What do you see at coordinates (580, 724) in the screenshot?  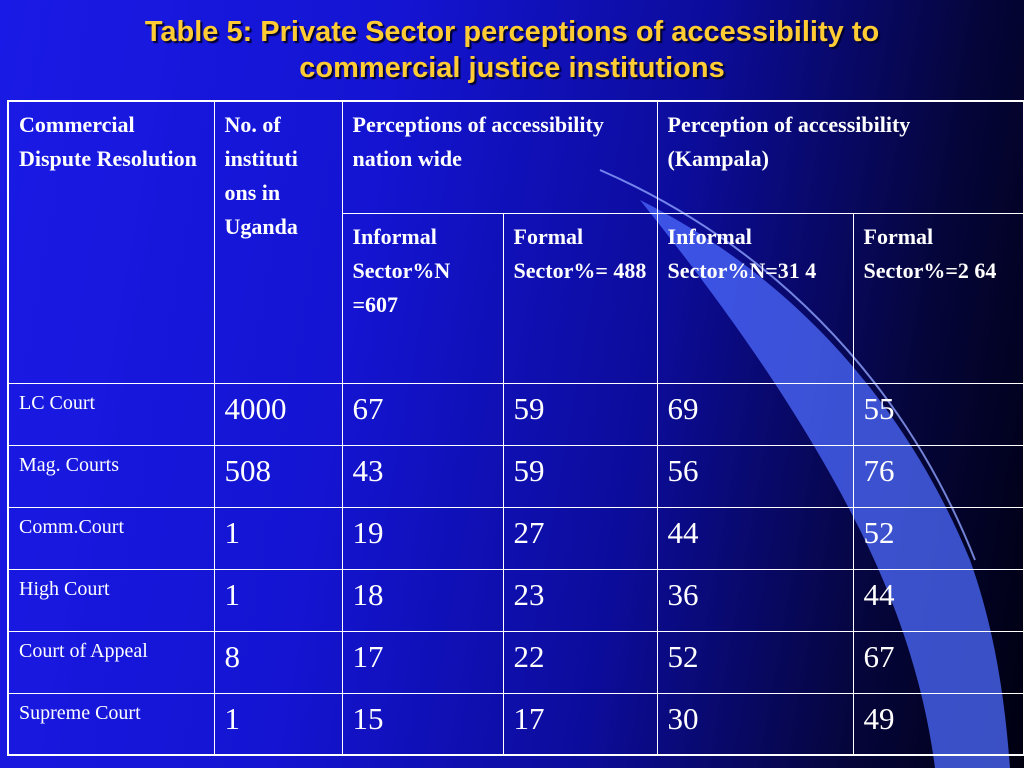 I see `cell-nationwide-formal: 17` at bounding box center [580, 724].